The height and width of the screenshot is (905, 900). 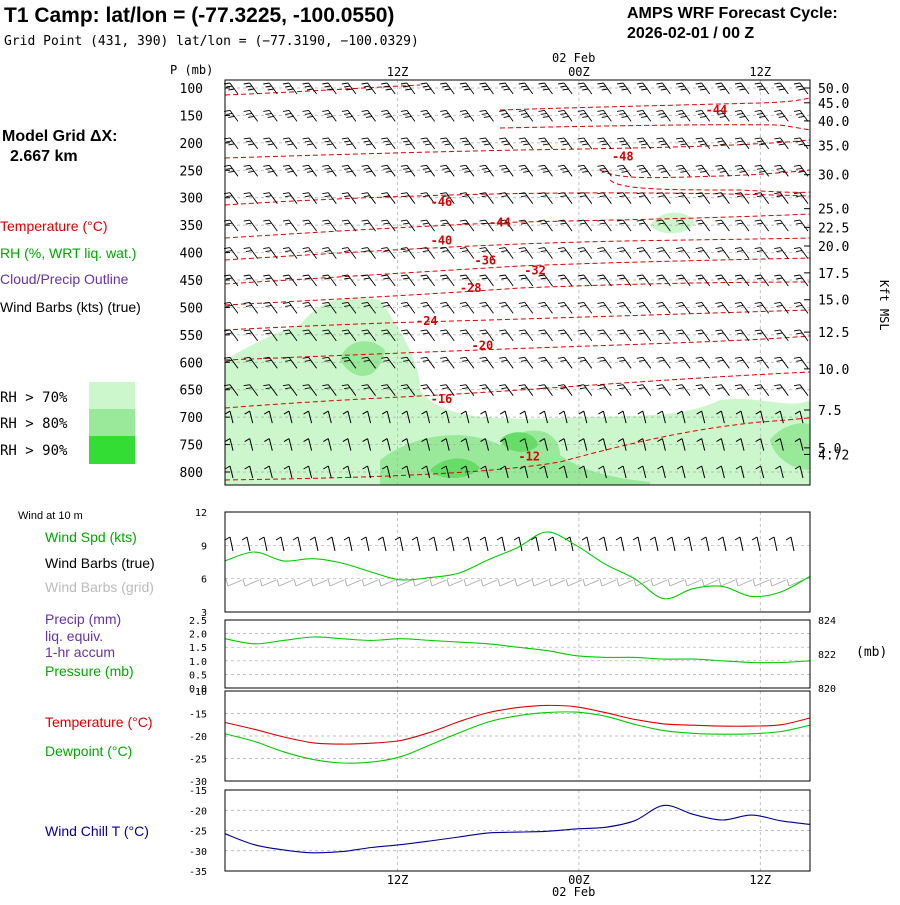 I want to click on rh-70-label: RH > 70%, so click(x=34, y=398).